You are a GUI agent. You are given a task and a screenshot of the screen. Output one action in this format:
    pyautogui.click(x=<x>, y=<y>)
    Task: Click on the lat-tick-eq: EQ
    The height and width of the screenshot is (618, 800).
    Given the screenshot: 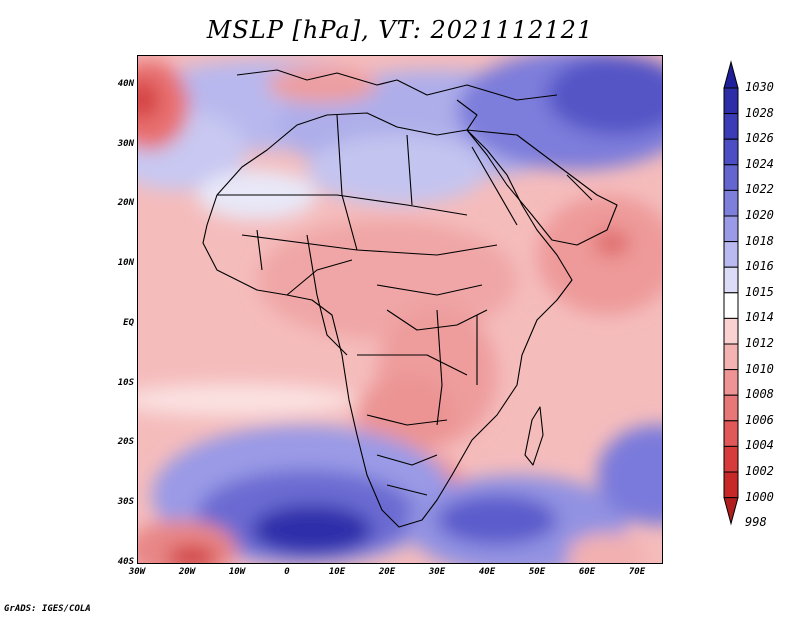 What is the action you would take?
    pyautogui.click(x=128, y=323)
    